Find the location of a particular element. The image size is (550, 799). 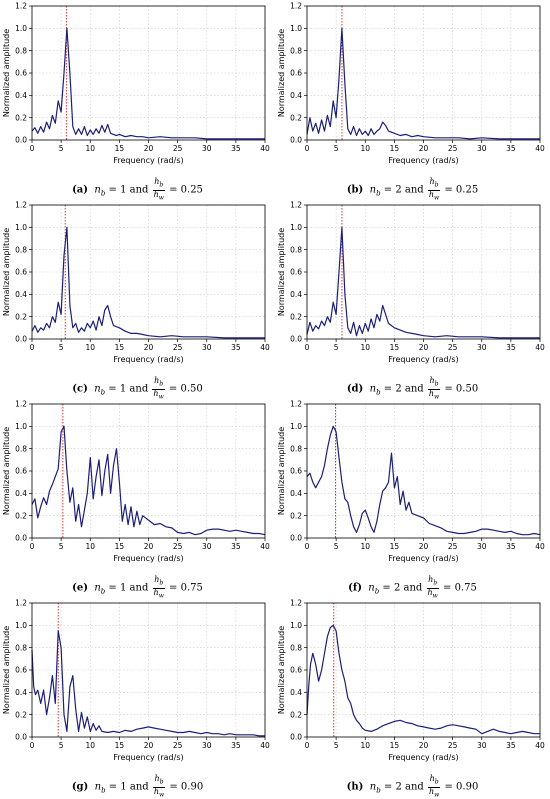

caption-label: (c) is located at coordinates (80, 389).